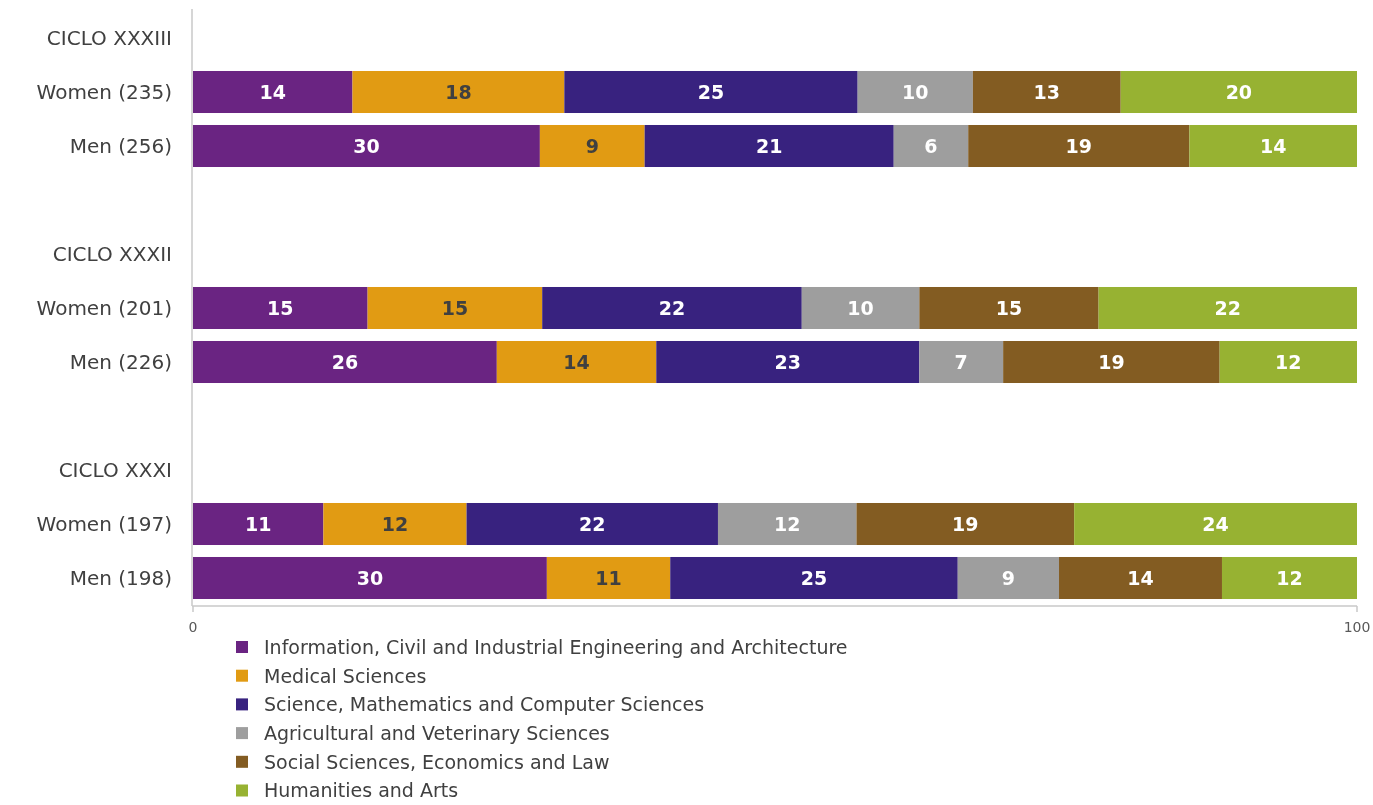  I want to click on data-label: 21, so click(769, 145).